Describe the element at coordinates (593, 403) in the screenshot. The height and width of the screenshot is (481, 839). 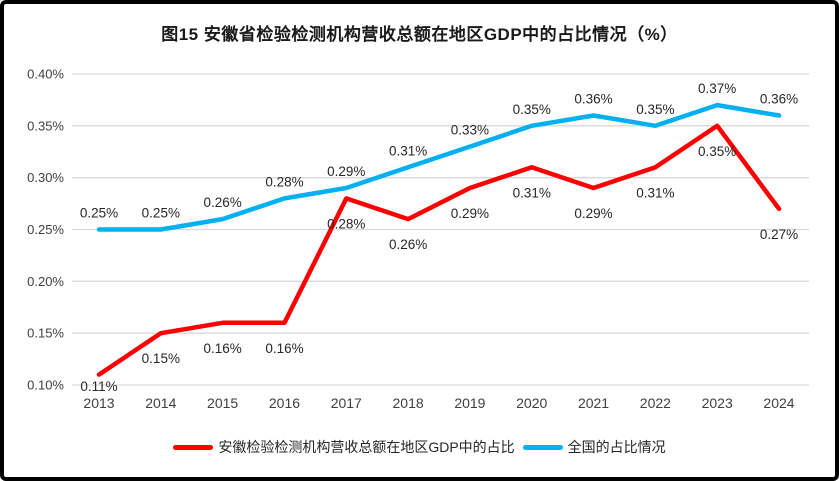
I see `x-axis-tick-label: 2021` at that location.